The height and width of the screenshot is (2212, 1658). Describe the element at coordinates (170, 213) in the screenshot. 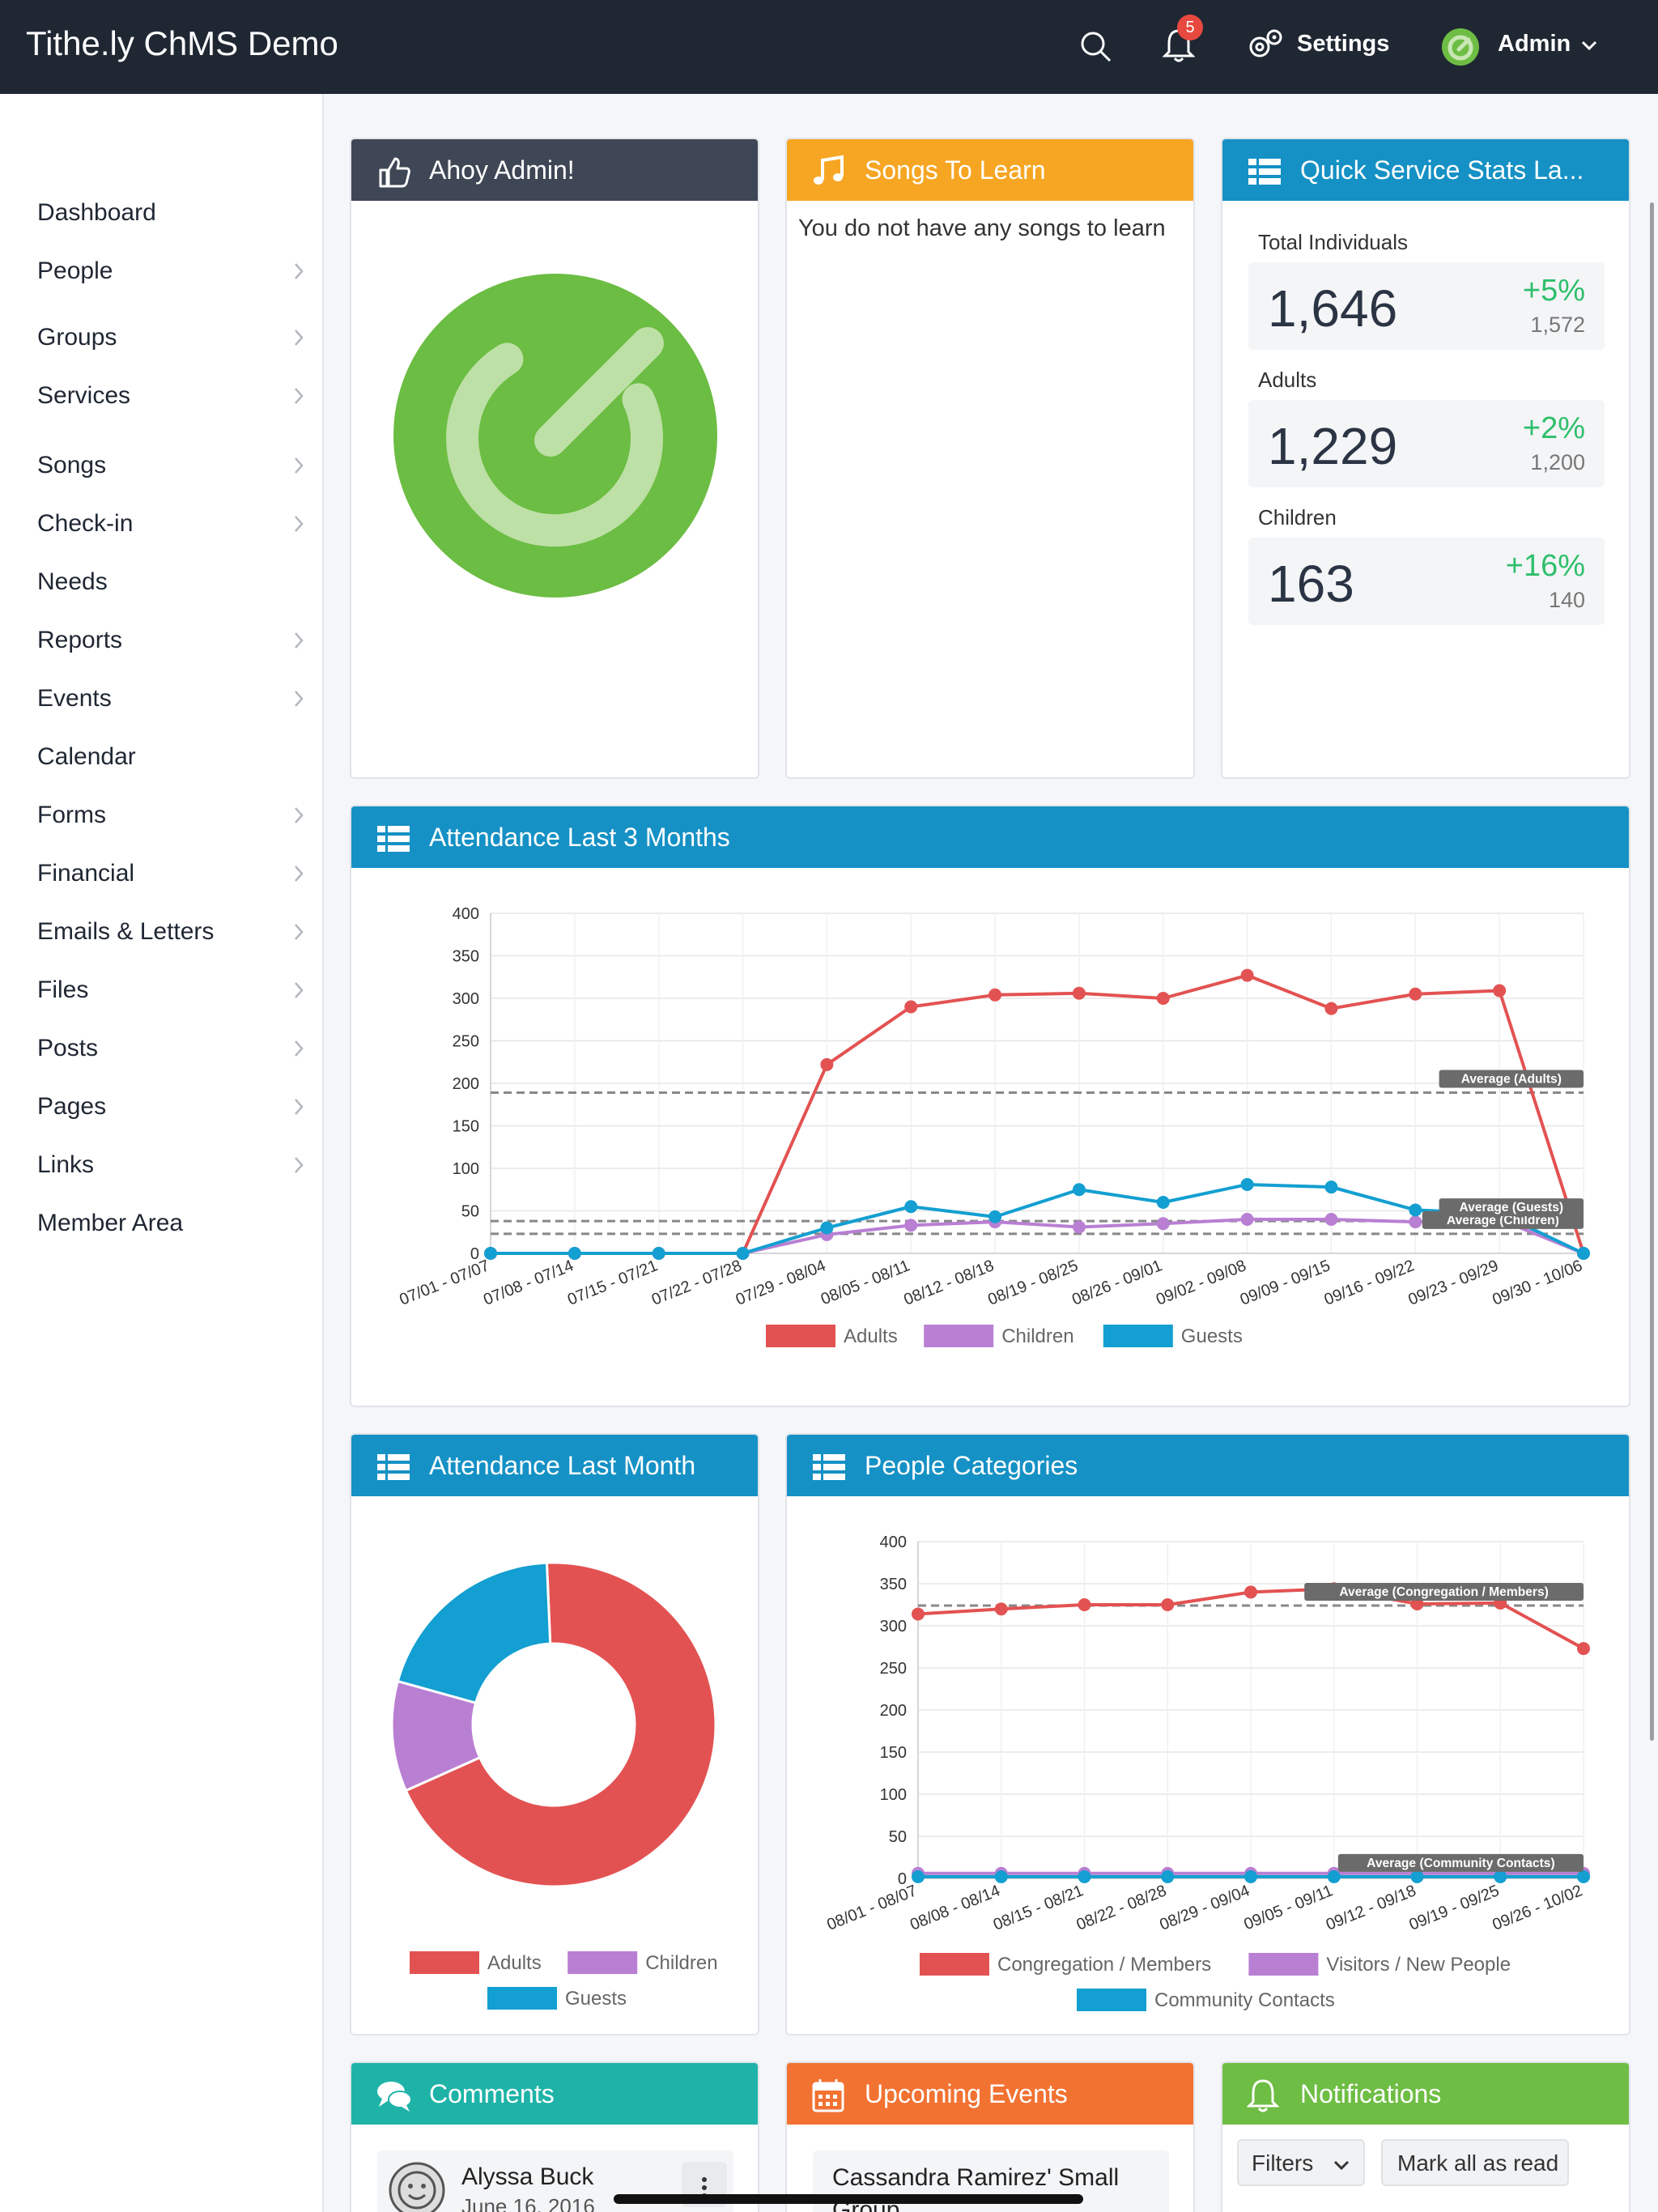

I see `sidebar-item-dashboard: Dashboard` at that location.